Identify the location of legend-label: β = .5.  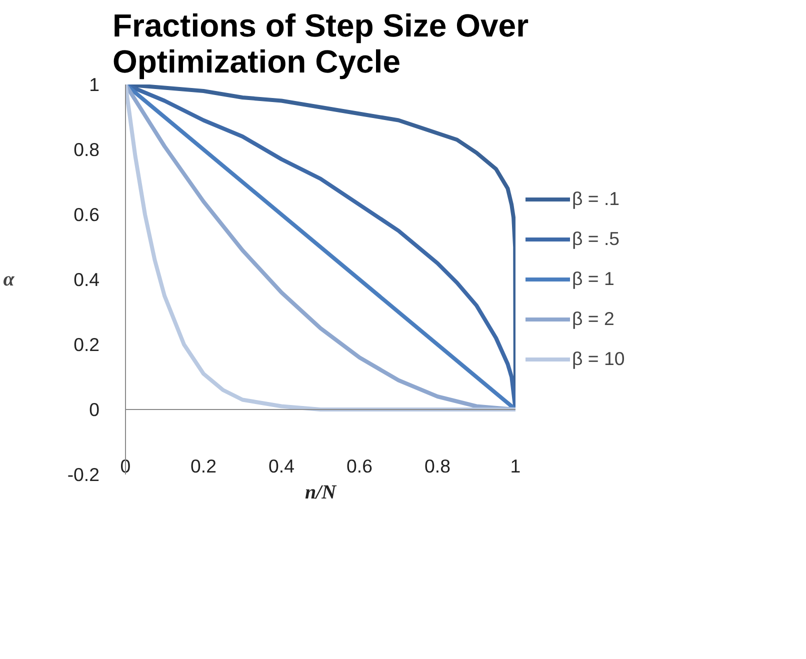
(596, 239).